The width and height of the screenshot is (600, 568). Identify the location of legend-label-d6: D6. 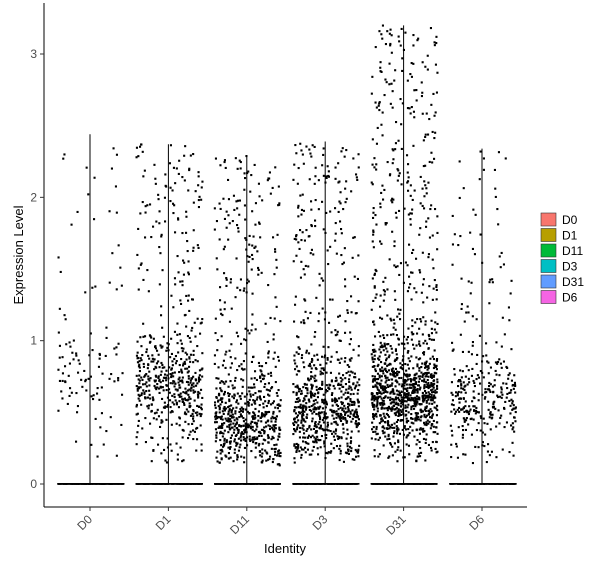
(570, 298).